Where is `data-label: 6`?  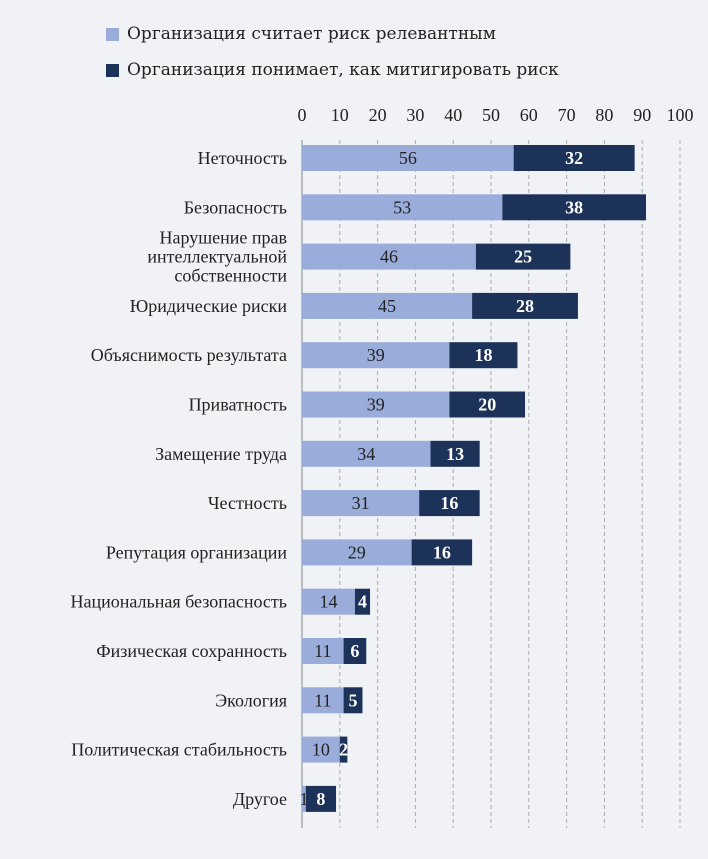
data-label: 6 is located at coordinates (354, 651).